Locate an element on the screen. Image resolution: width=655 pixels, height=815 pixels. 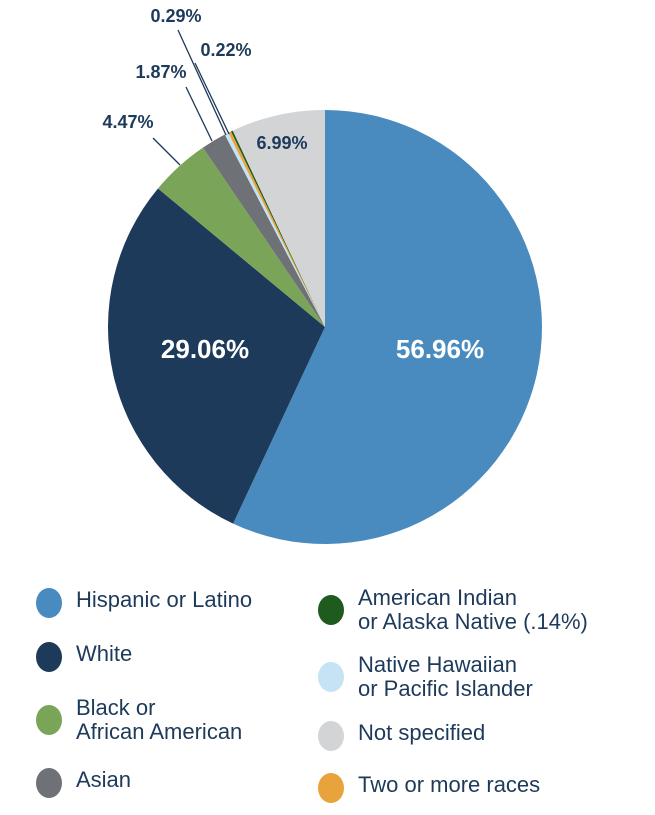
leader-line-two-or-more-races is located at coordinates (212, 98).